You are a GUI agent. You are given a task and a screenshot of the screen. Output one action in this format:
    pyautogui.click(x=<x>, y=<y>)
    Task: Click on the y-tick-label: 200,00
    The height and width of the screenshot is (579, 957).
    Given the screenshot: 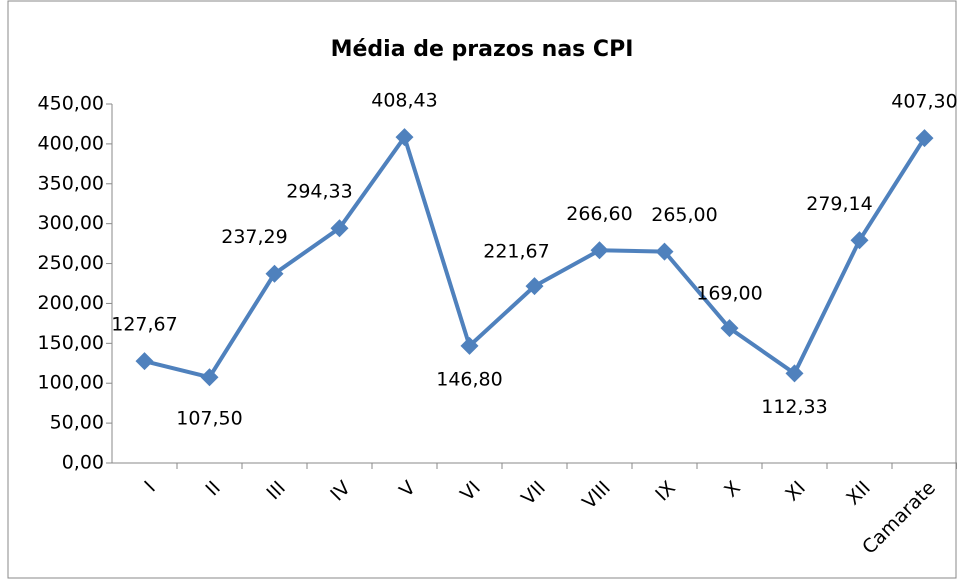 What is the action you would take?
    pyautogui.click(x=71, y=303)
    